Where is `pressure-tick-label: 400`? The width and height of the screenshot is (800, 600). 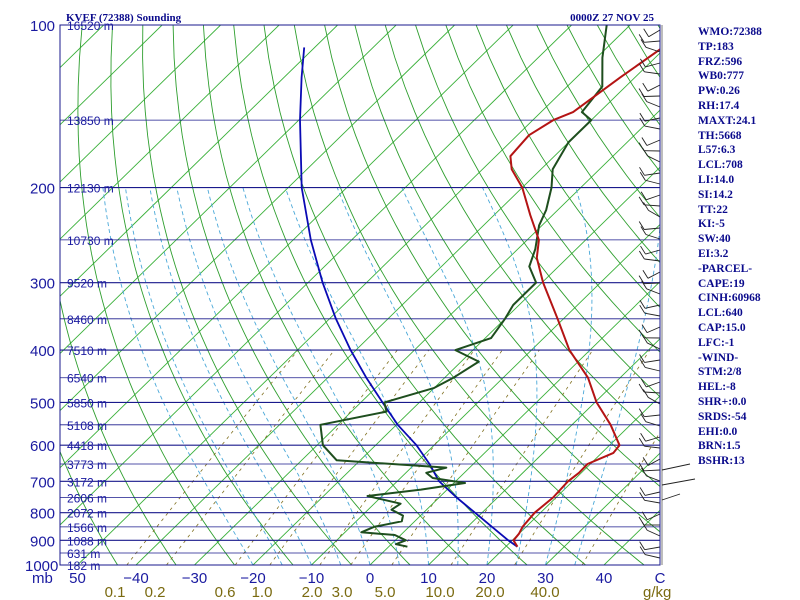
pressure-tick-label: 400 is located at coordinates (42, 351).